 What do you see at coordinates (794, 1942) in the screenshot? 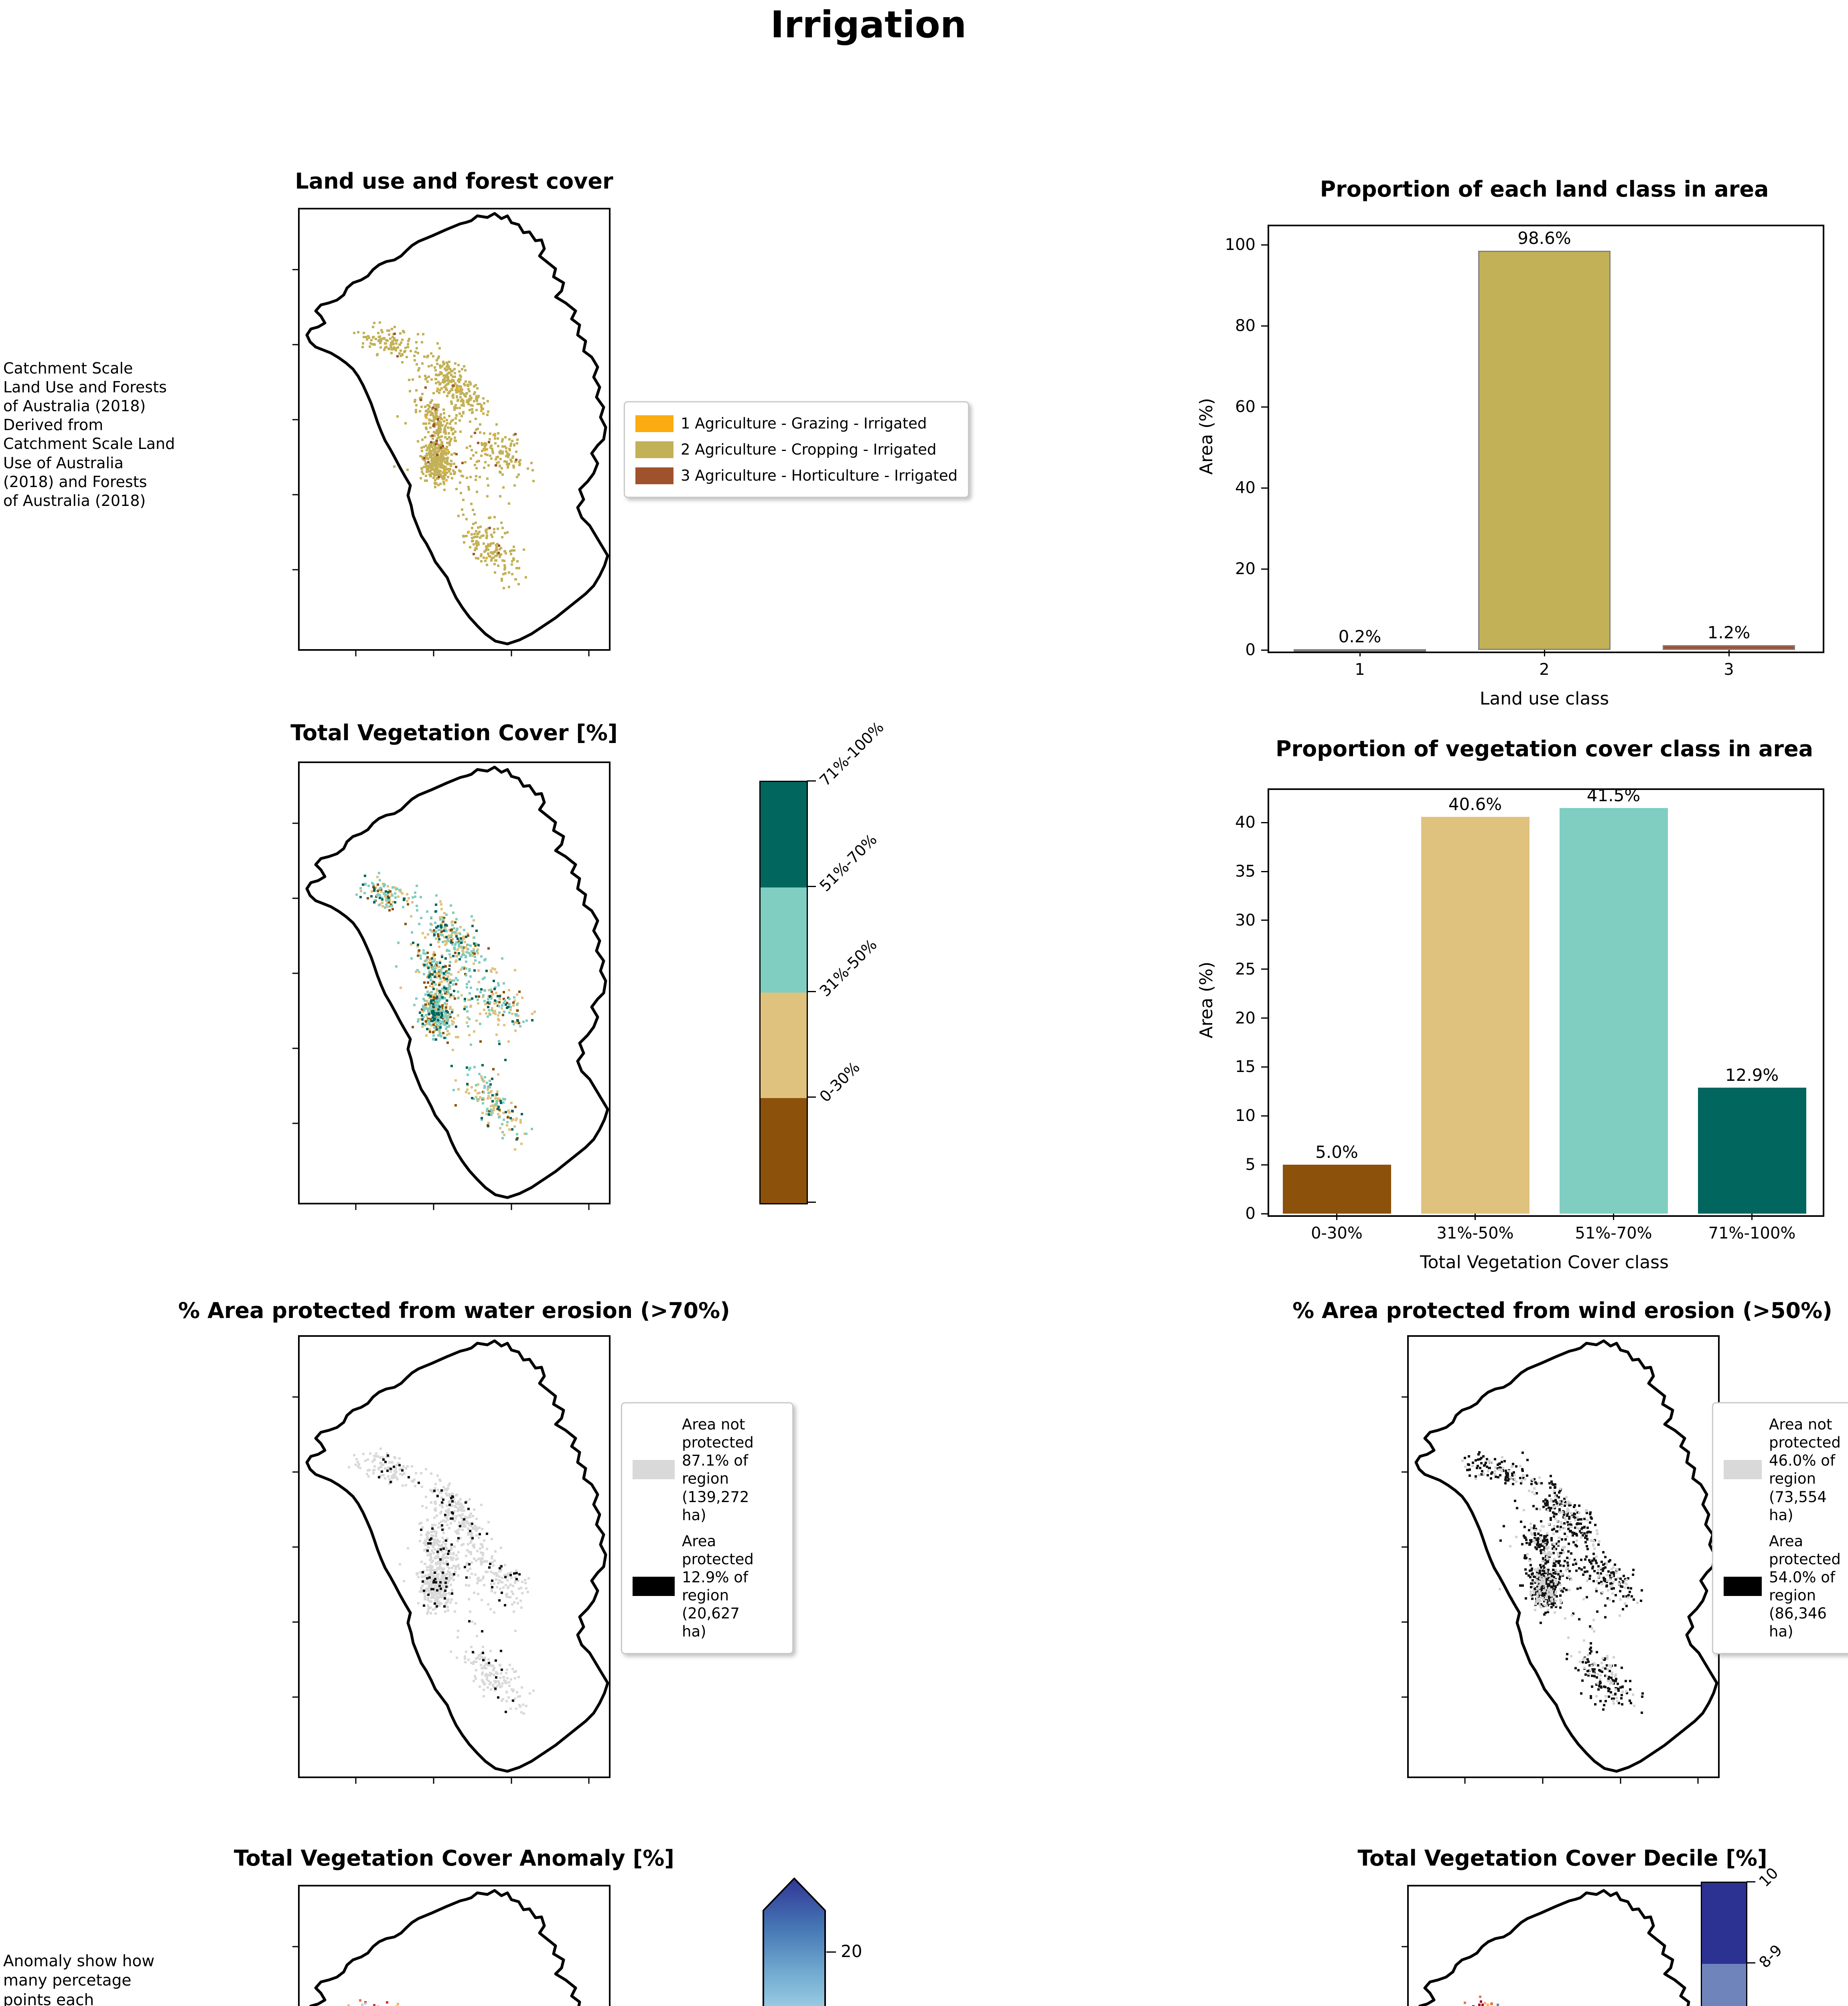
I see `anomaly-colorbar-gradient` at bounding box center [794, 1942].